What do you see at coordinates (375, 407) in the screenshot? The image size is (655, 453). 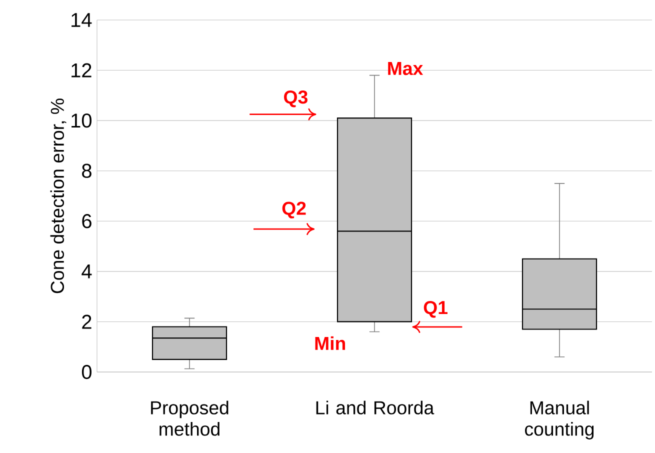 I see `x-tick-label: Li and Roorda` at bounding box center [375, 407].